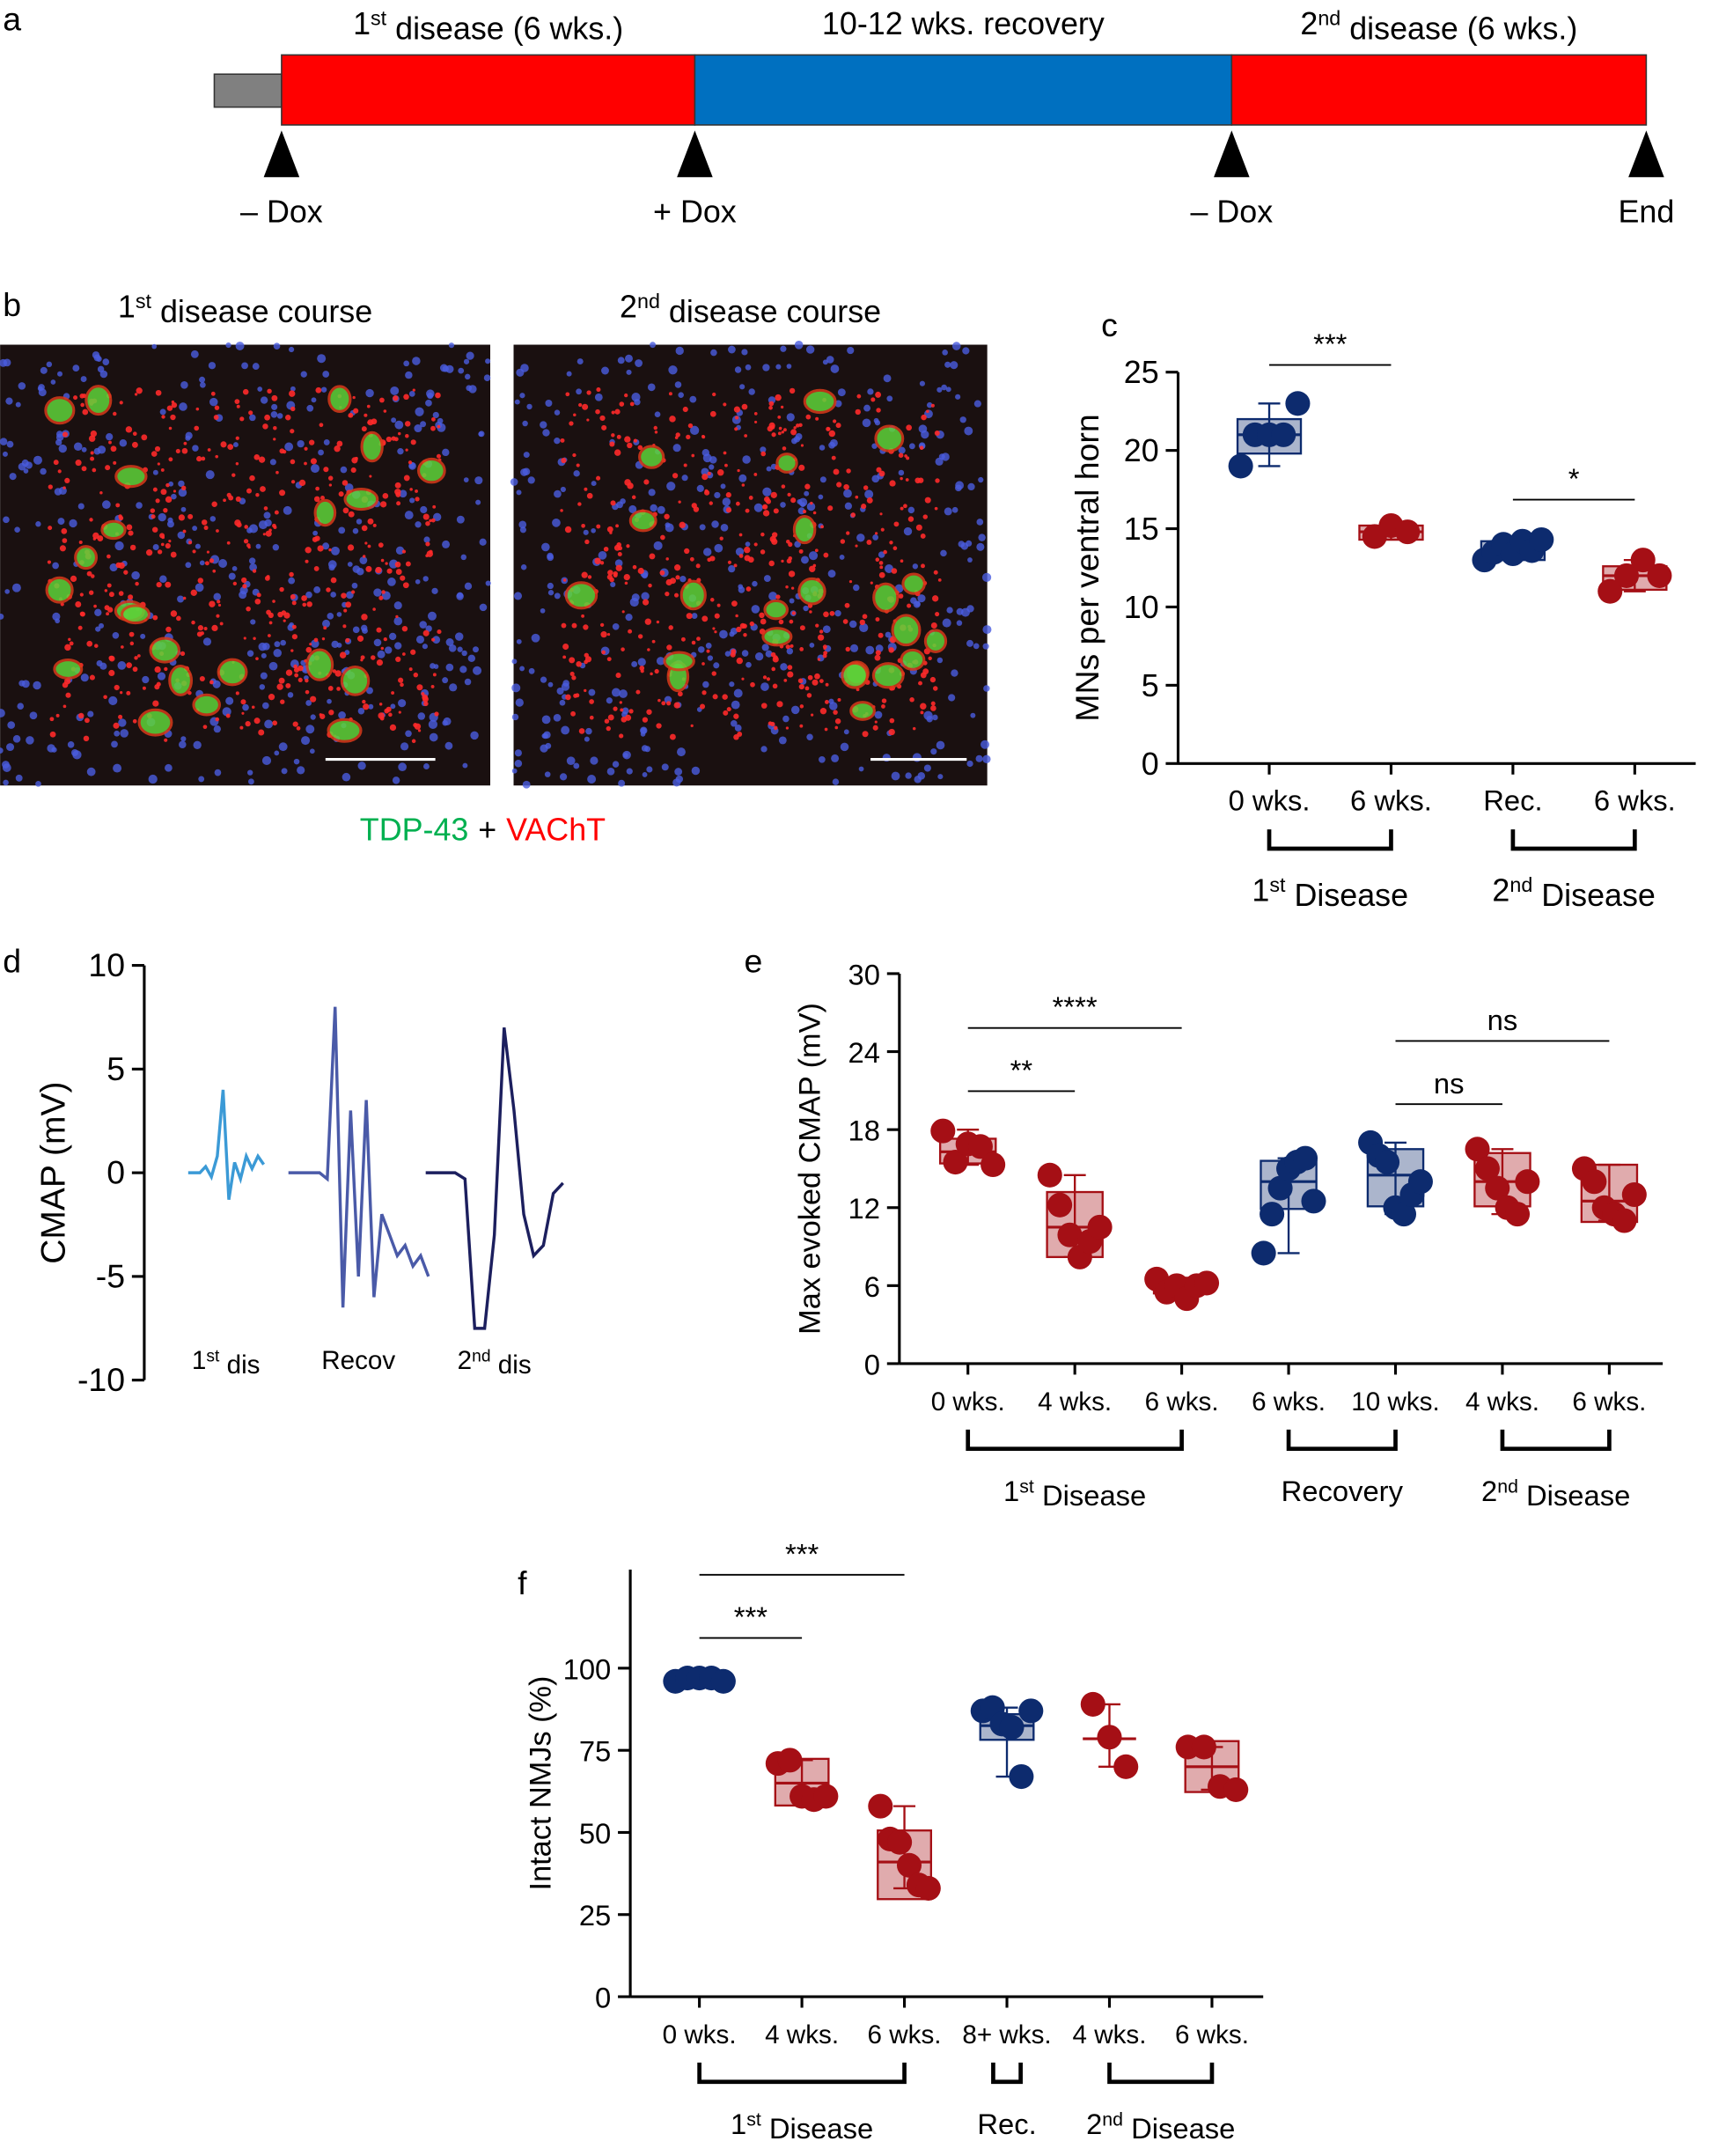 The height and width of the screenshot is (2156, 1726). I want to click on y-axis-label: Max evoked CMAP (mV), so click(809, 1169).